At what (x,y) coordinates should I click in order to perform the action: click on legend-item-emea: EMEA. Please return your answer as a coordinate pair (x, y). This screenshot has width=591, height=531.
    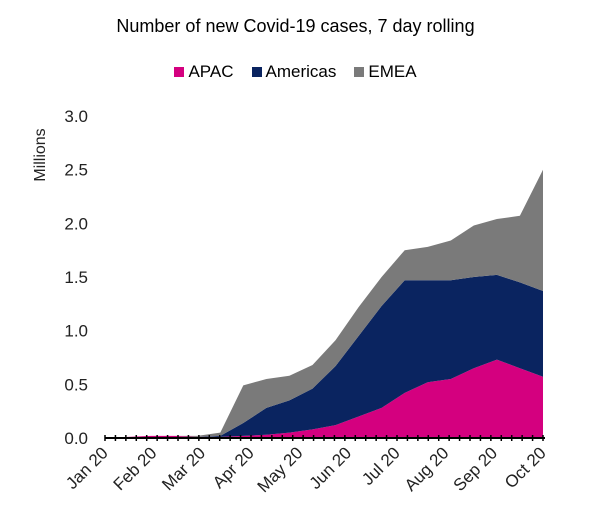
    Looking at the image, I should click on (385, 72).